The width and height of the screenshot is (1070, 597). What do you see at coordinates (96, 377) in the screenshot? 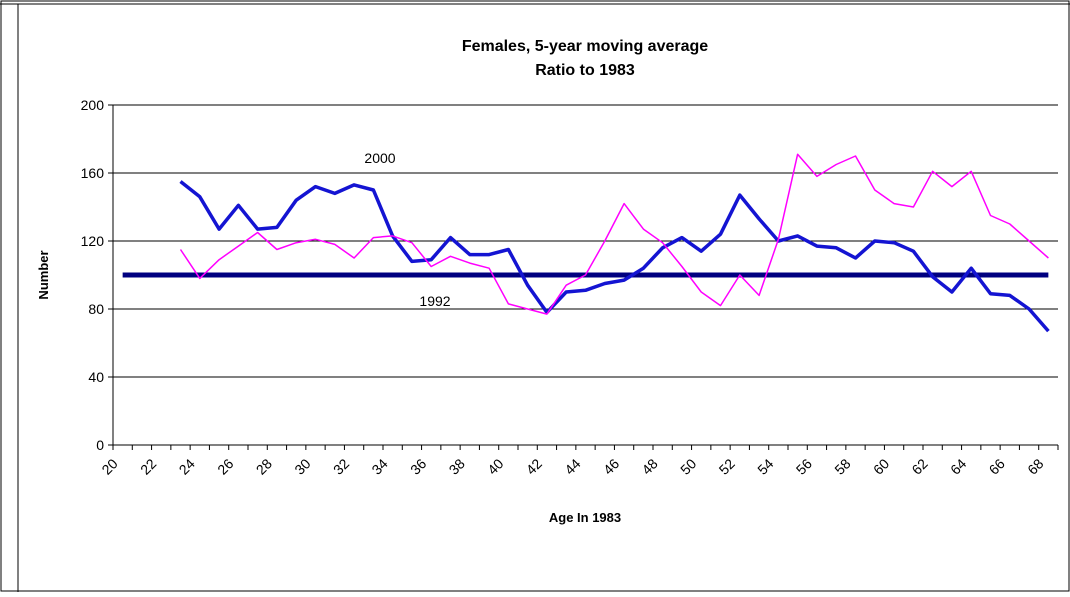
I see `y-tick-label: 40` at bounding box center [96, 377].